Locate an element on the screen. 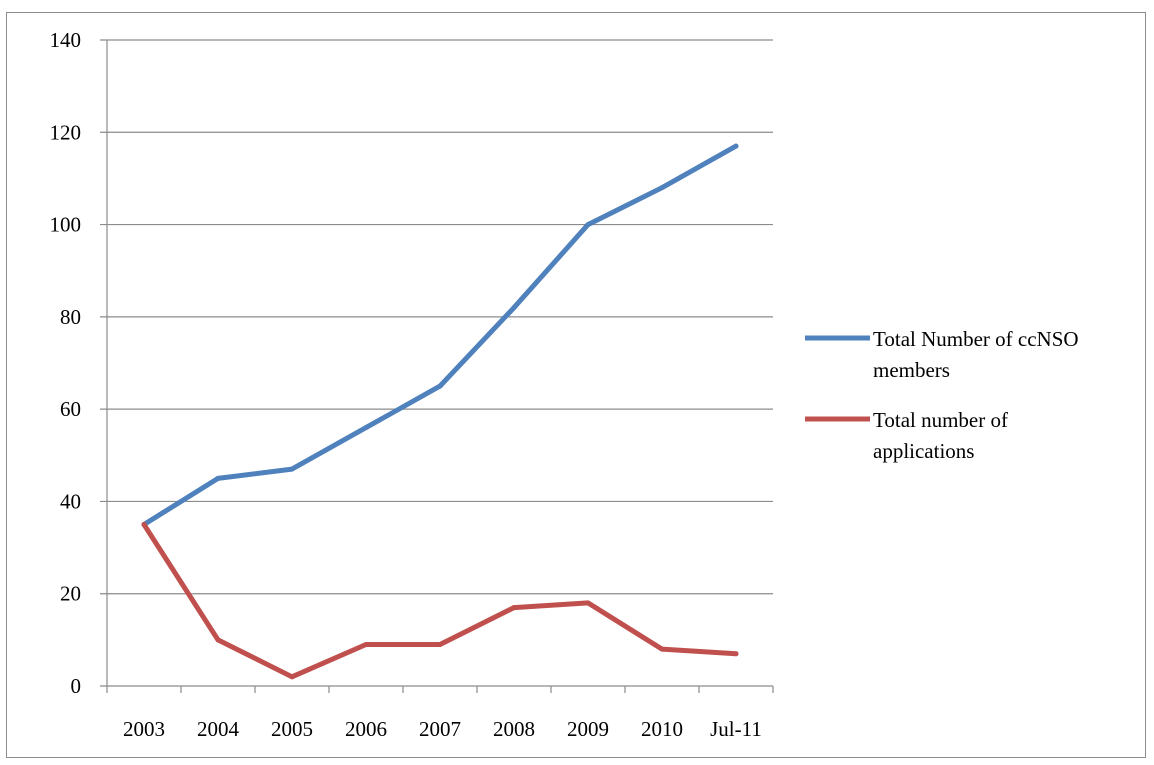 The width and height of the screenshot is (1154, 765). x-axis-tick-labels: 2003 2004 2005 2006 2007 2008 2009 2010 Jul-11 is located at coordinates (442, 729).